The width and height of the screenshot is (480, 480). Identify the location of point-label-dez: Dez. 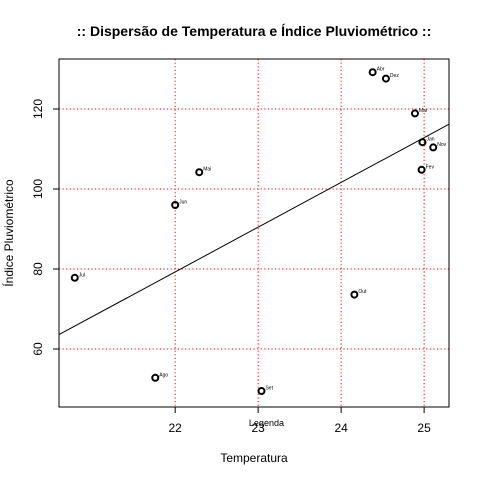
(394, 76).